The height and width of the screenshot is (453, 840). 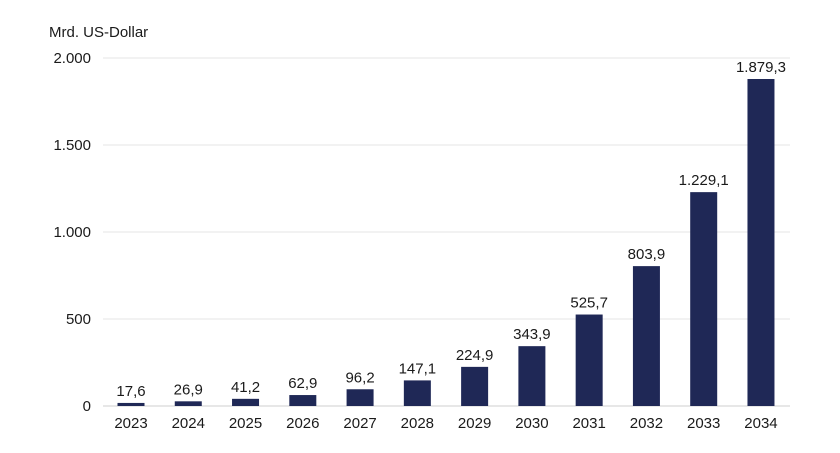 What do you see at coordinates (646, 423) in the screenshot?
I see `x-tick-label: 2032` at bounding box center [646, 423].